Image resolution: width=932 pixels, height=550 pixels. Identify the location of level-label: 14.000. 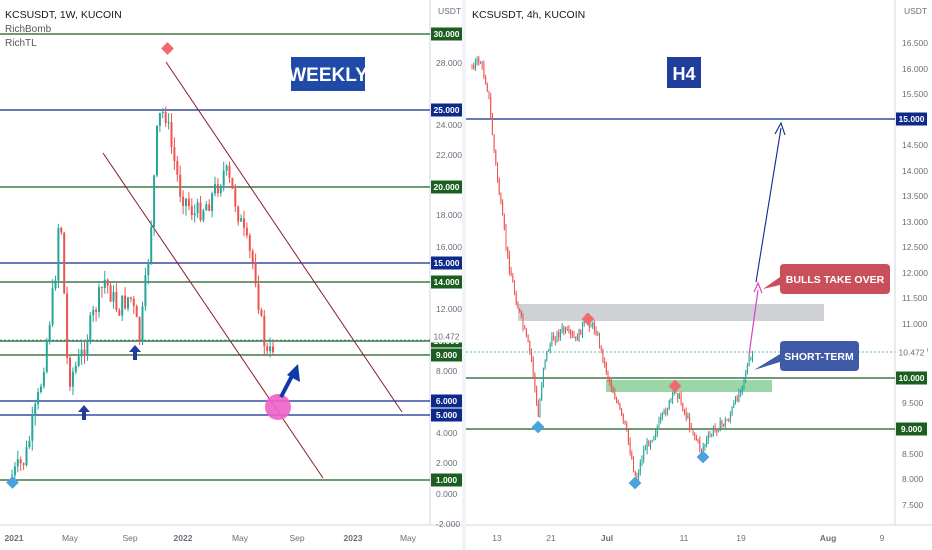
(447, 282).